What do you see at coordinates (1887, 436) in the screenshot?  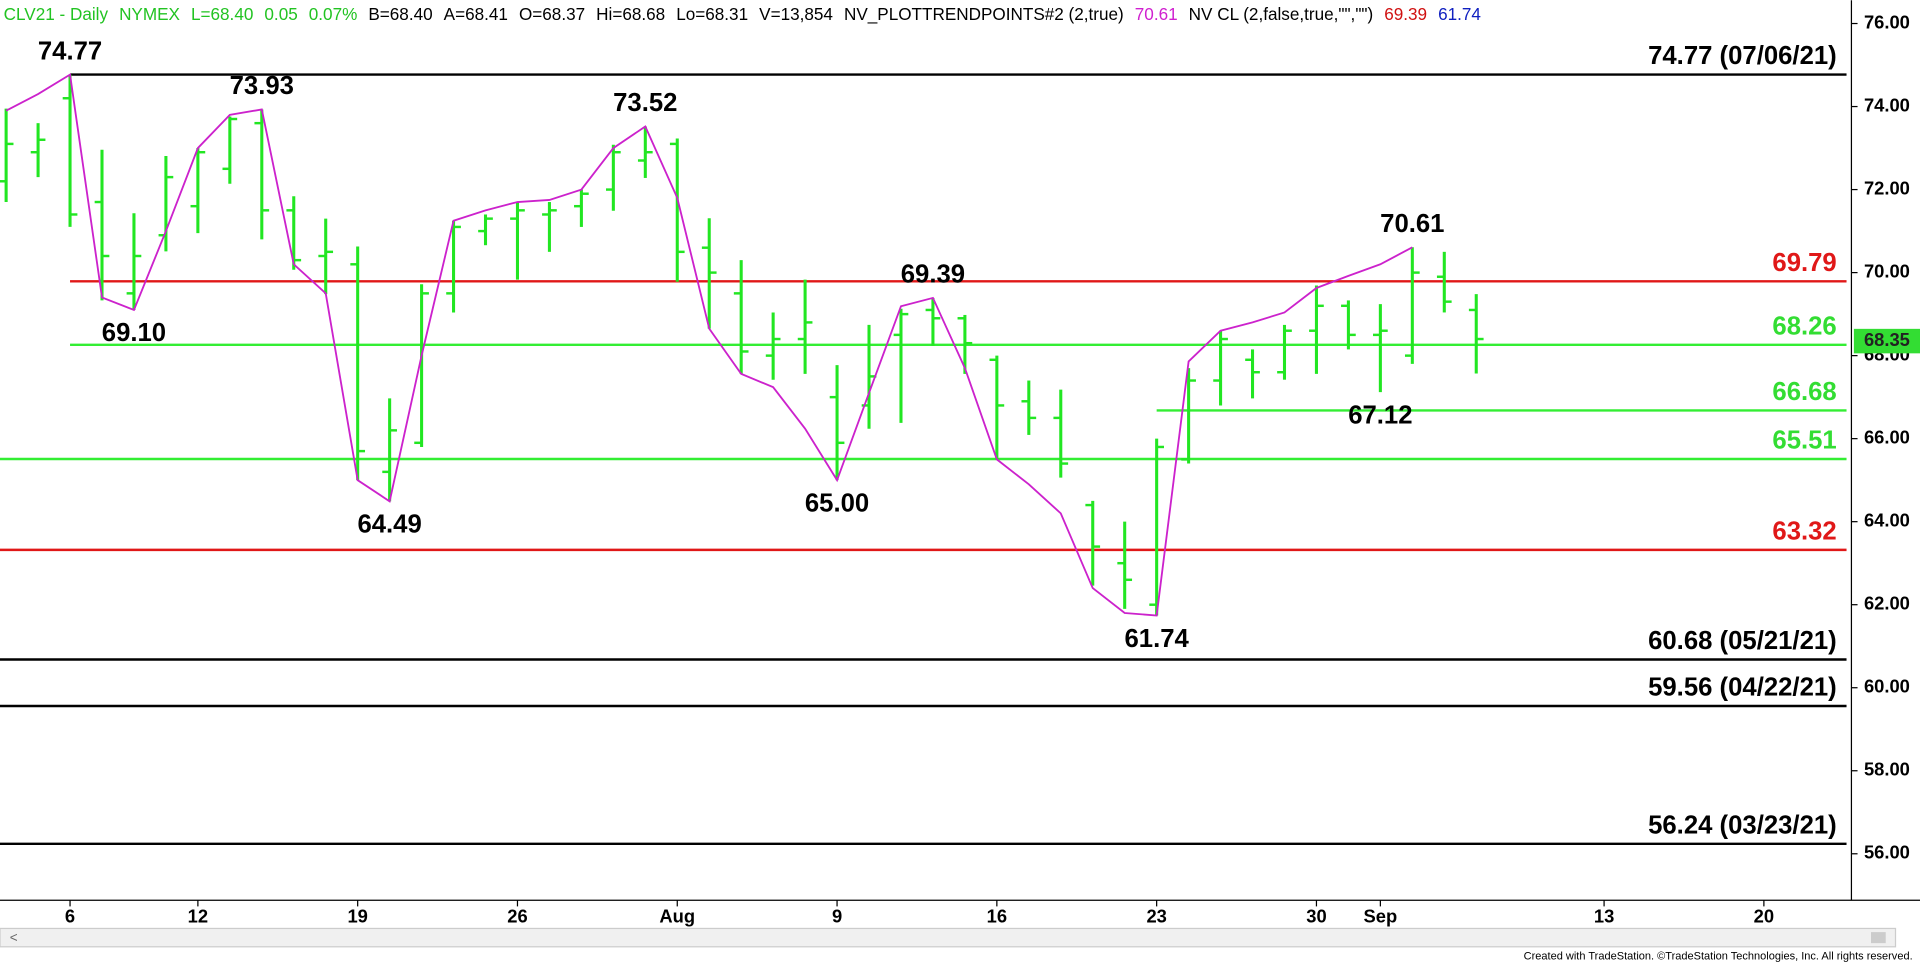 I see `y-tick-label: 66.00` at bounding box center [1887, 436].